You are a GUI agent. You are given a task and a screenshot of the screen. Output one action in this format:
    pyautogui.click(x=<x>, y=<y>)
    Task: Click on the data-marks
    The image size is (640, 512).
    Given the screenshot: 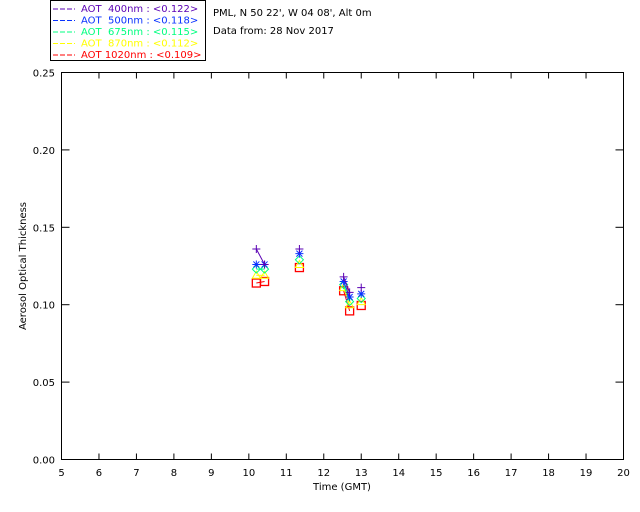 What is the action you would take?
    pyautogui.click(x=309, y=280)
    